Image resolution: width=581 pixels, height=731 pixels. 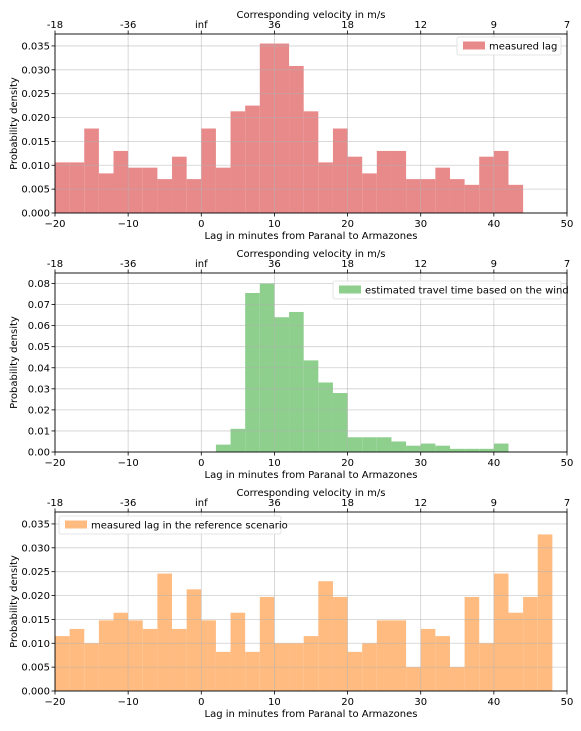 I want to click on top-tick-label: inf, so click(x=201, y=25).